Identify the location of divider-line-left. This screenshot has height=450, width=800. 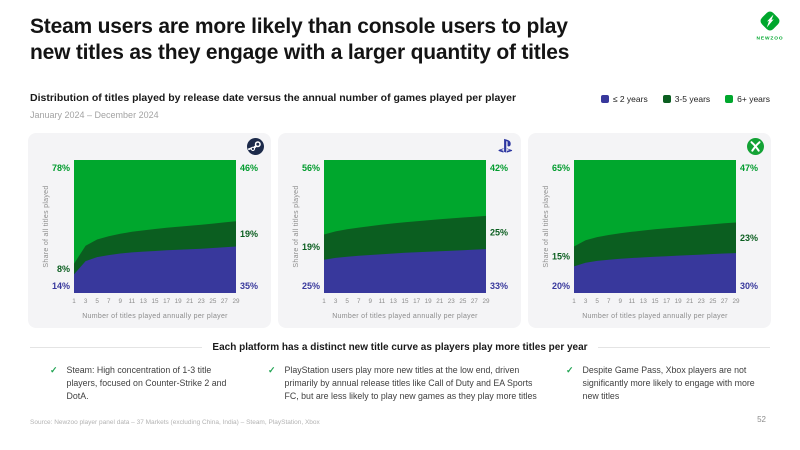
(116, 347).